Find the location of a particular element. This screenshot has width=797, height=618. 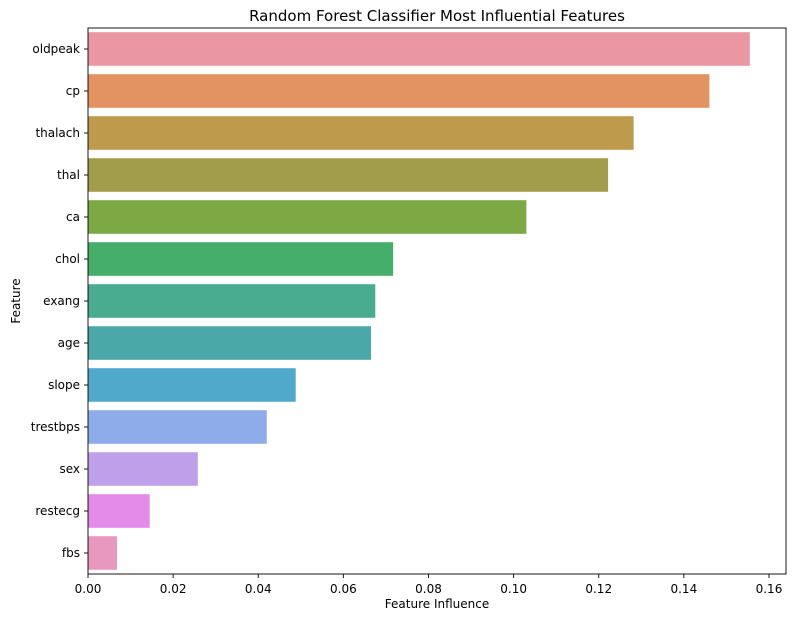

x-tick-label: 0.16 is located at coordinates (769, 589).